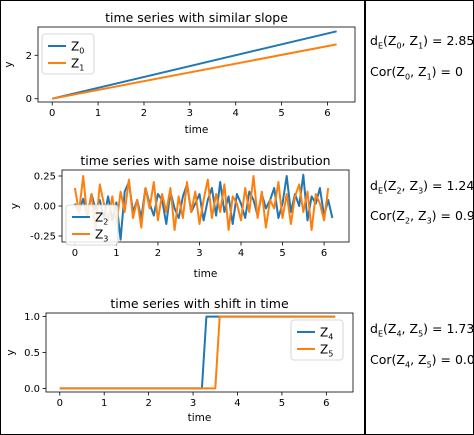 The height and width of the screenshot is (435, 474). Describe the element at coordinates (196, 17) in the screenshot. I see `chart-title: time series with similar slope` at that location.